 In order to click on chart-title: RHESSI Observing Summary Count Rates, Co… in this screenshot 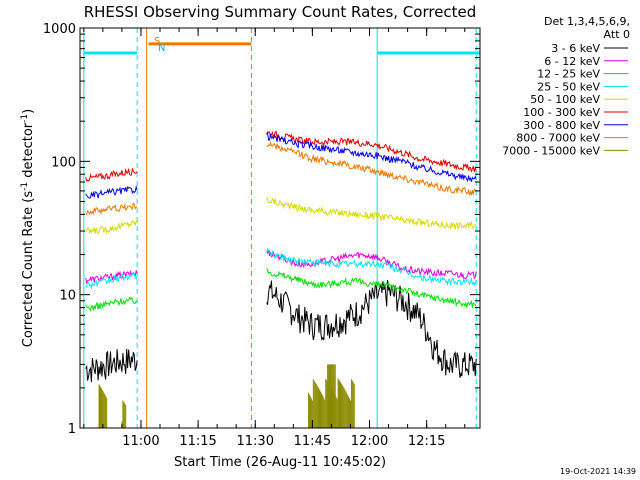, I will do `click(280, 12)`.